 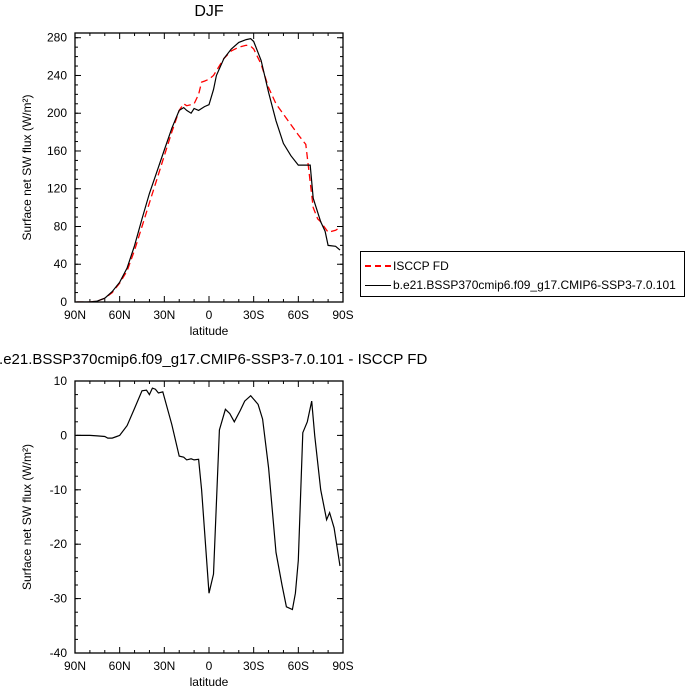 What do you see at coordinates (421, 266) in the screenshot?
I see `legend-label-isccp: ISCCP FD` at bounding box center [421, 266].